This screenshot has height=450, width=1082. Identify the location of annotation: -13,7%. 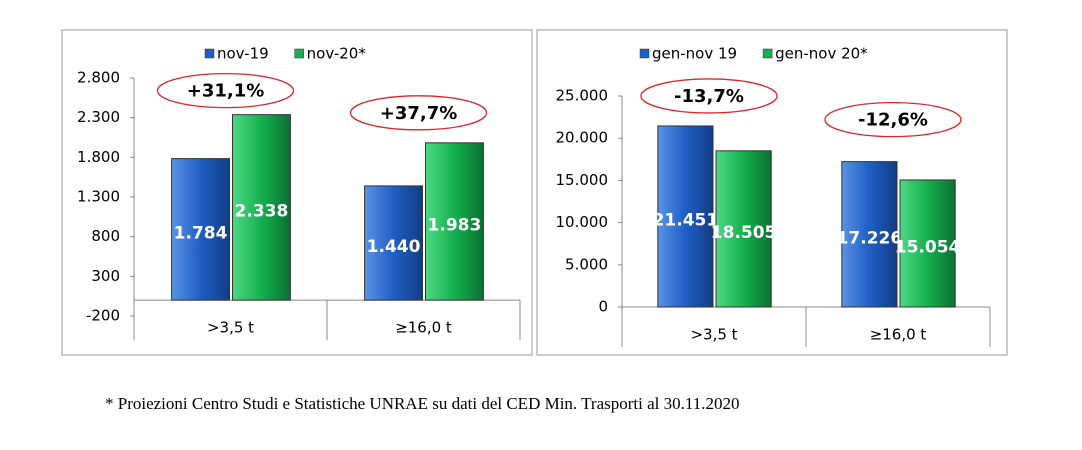
(709, 96).